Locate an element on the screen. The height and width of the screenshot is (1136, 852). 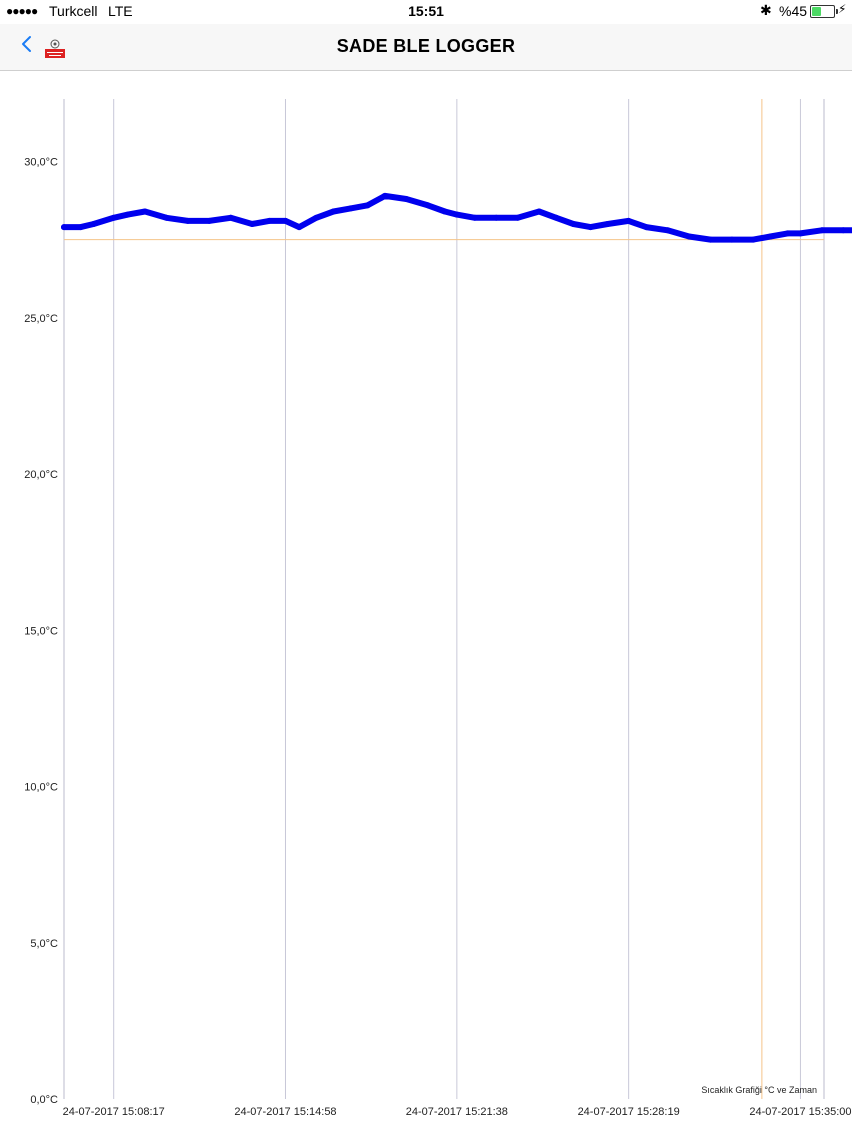
y-tick-label: 0,0°C is located at coordinates (44, 1100).